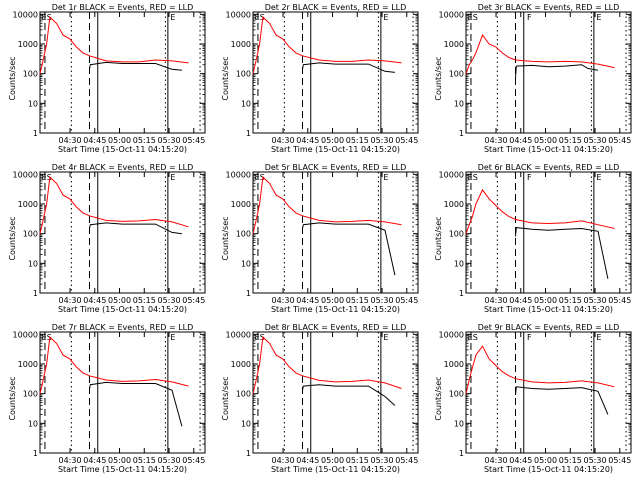  Describe the element at coordinates (549, 167) in the screenshot. I see `plot-title: Det 6r BLACK = Events, RED = LLD` at that location.